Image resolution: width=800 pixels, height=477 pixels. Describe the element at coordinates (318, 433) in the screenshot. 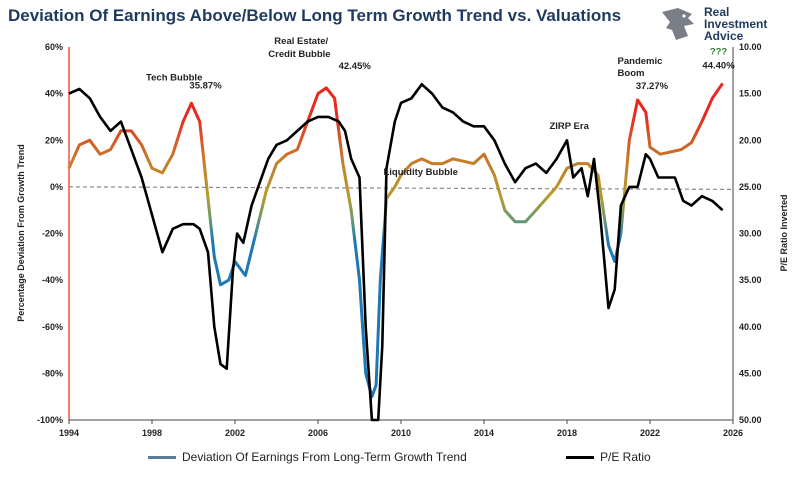

I see `x-tick-label: 2006` at that location.